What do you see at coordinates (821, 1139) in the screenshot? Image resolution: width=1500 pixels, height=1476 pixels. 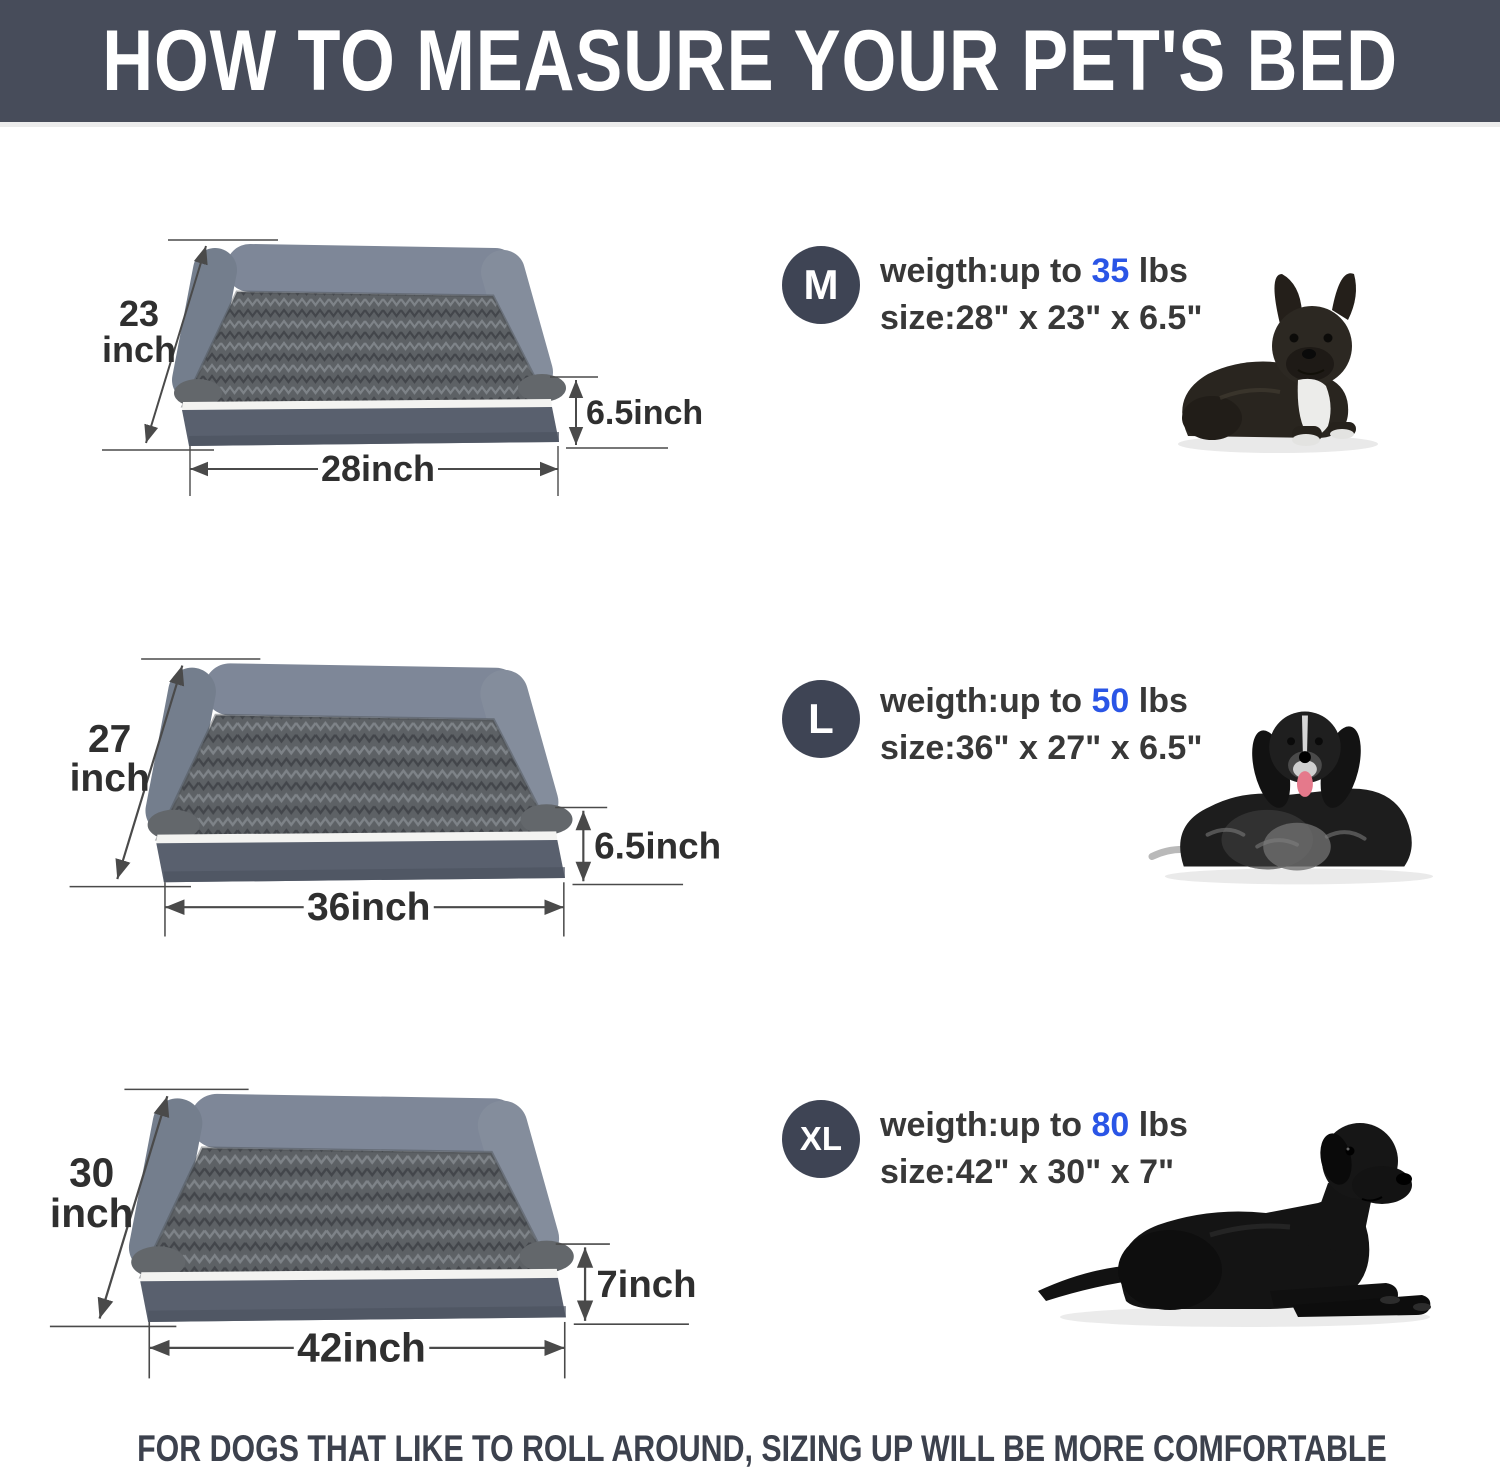 I see `size-badge-xl: XL` at bounding box center [821, 1139].